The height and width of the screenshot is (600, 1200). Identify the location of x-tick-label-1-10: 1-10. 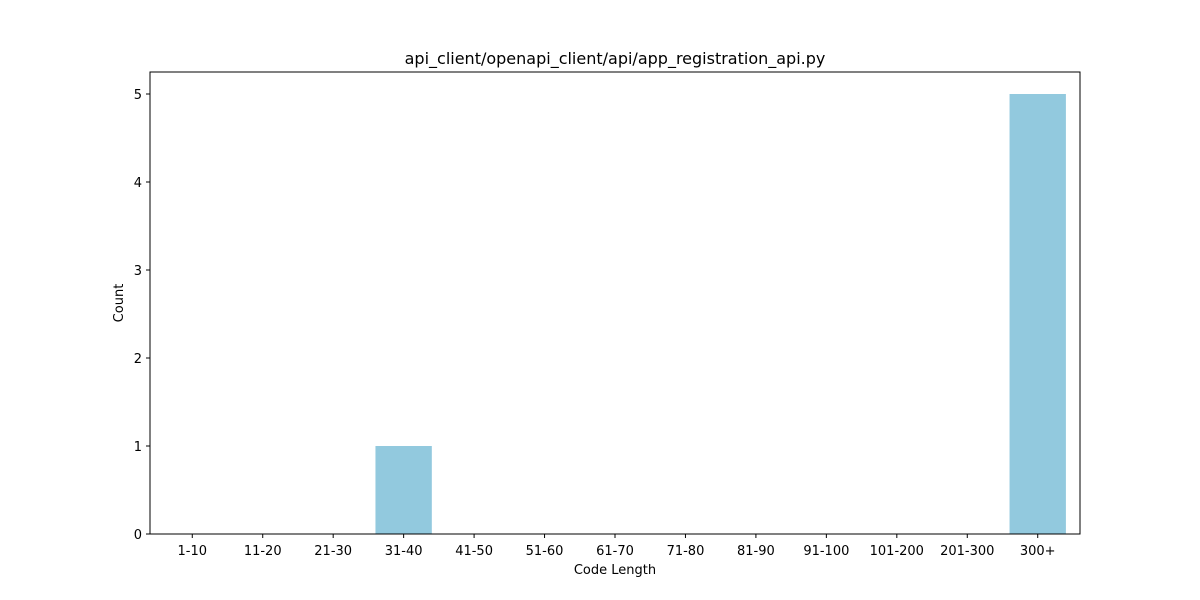
(193, 551).